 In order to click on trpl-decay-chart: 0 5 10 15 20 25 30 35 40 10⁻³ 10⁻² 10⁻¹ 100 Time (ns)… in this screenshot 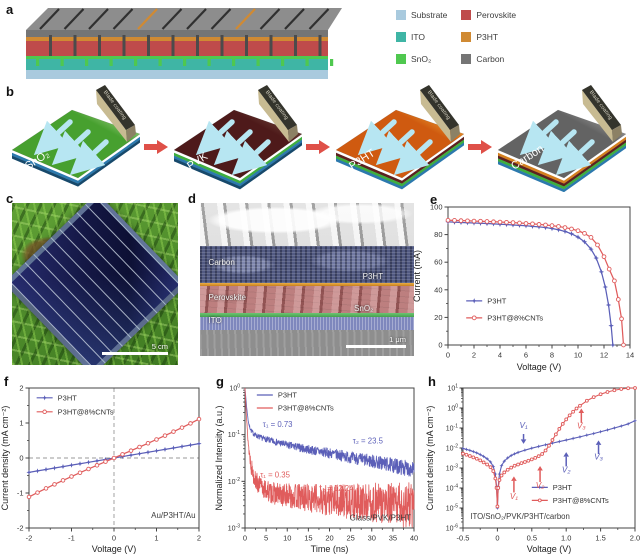, I will do `click(316, 469)`.